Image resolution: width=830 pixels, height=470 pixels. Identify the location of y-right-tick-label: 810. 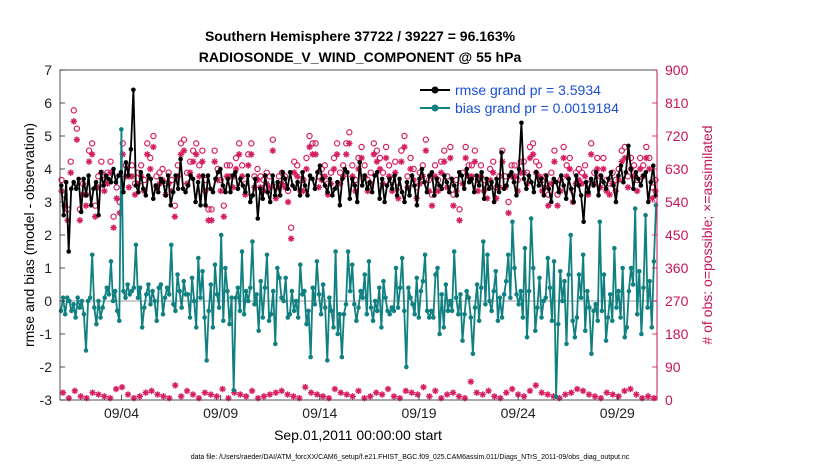
(677, 103).